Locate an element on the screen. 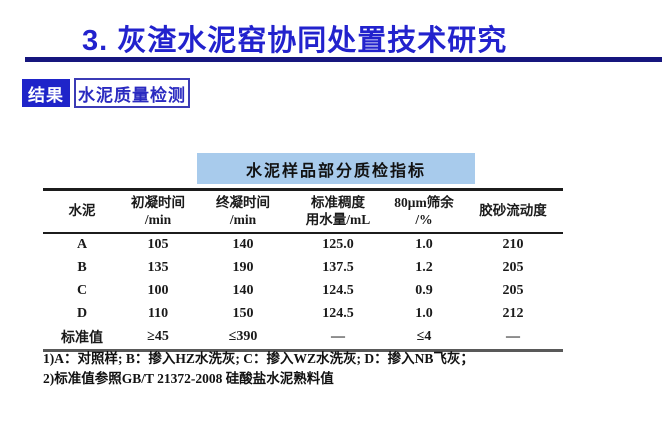 This screenshot has width=670, height=431. cell: 137.5 is located at coordinates (338, 268).